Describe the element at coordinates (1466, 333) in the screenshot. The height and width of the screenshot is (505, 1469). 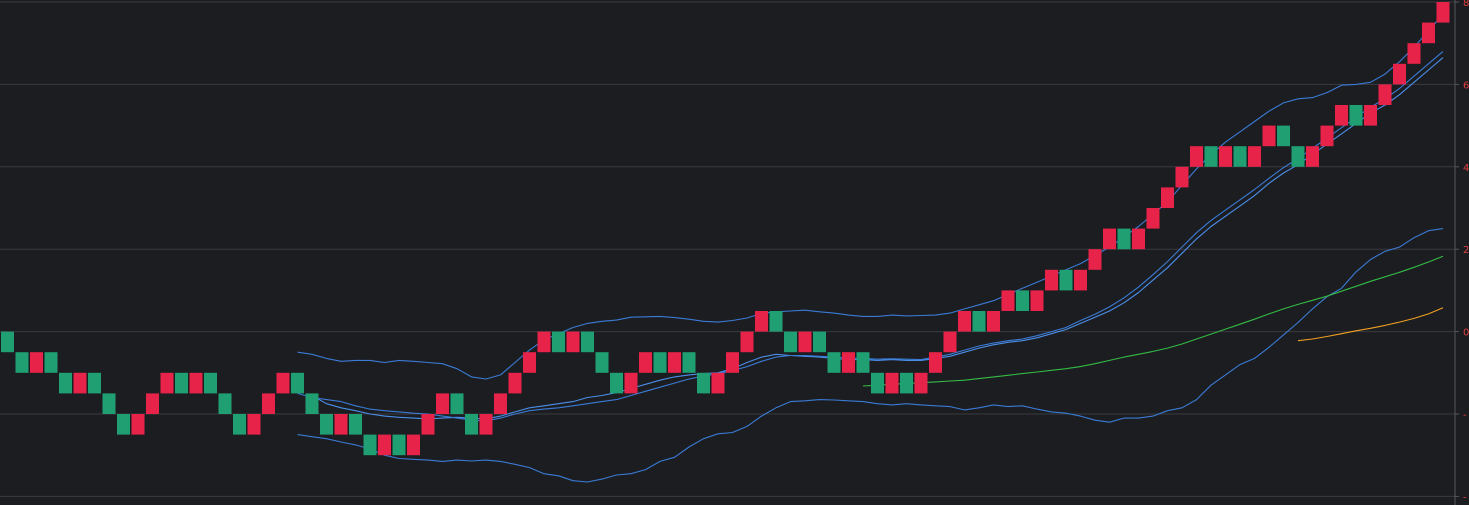
I see `y-tick-label: 0` at that location.